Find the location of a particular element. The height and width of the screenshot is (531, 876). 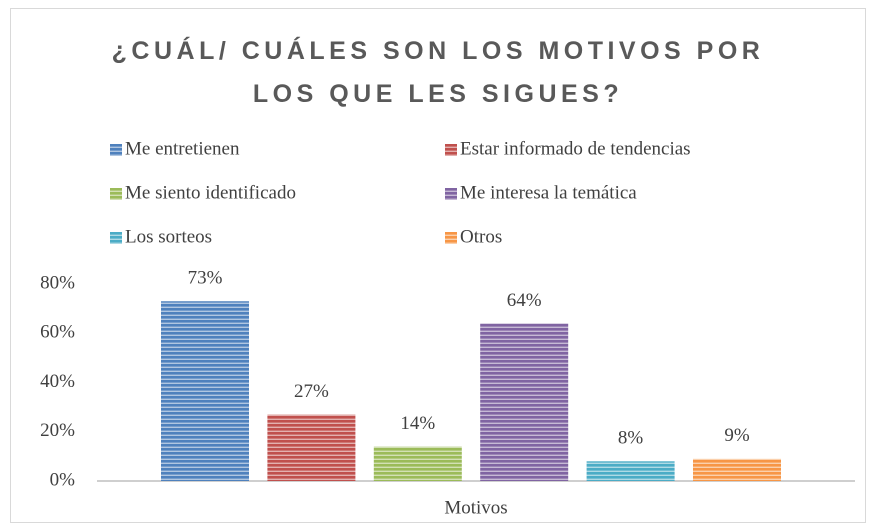

legend-label: Me siento identificado is located at coordinates (210, 192).